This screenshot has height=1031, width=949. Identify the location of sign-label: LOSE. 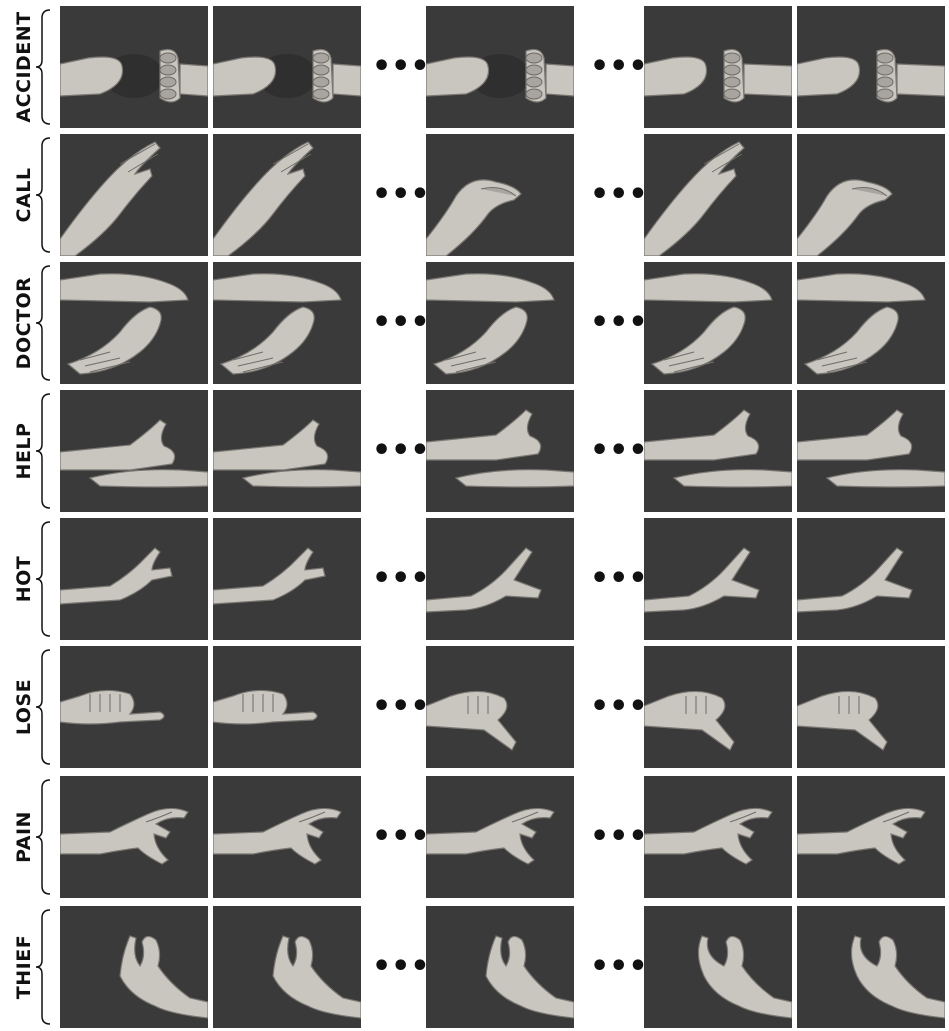
(24, 707).